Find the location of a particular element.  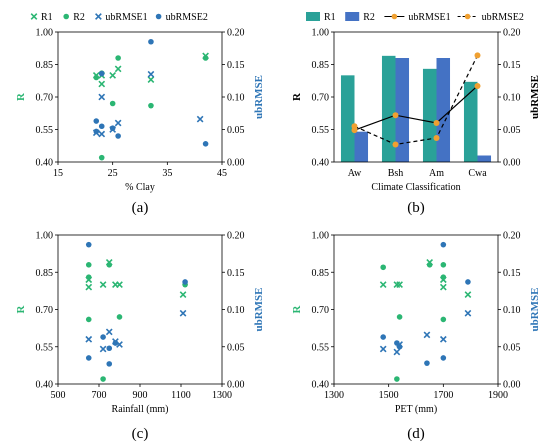

x-tick-label: Bsh is located at coordinates (396, 173).